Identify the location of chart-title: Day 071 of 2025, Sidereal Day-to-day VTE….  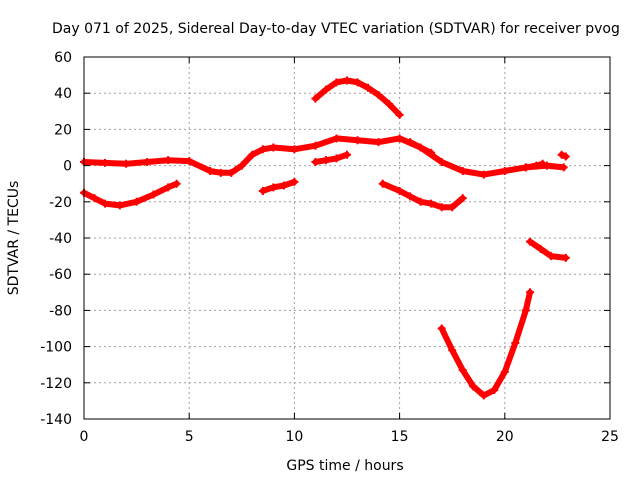
(336, 29).